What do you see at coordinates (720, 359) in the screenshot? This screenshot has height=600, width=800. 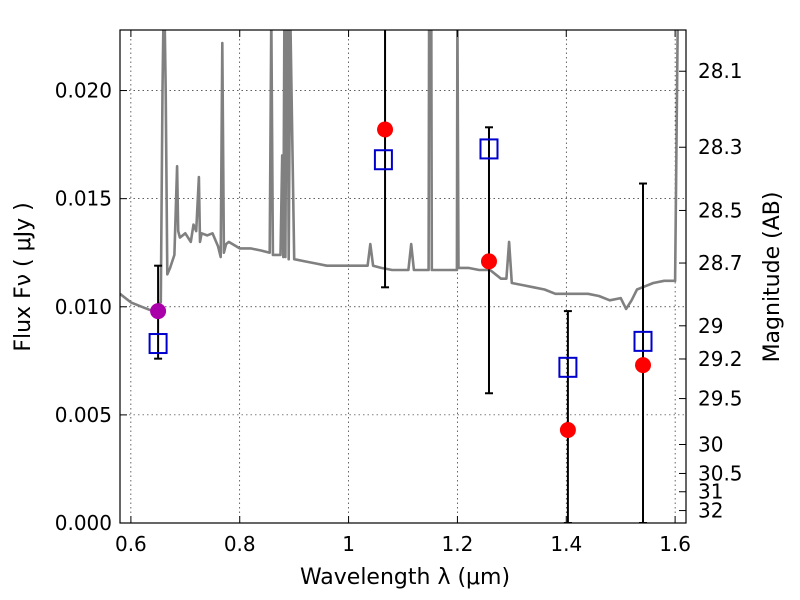 I see `magnitude-tick-label: 29.2` at bounding box center [720, 359].